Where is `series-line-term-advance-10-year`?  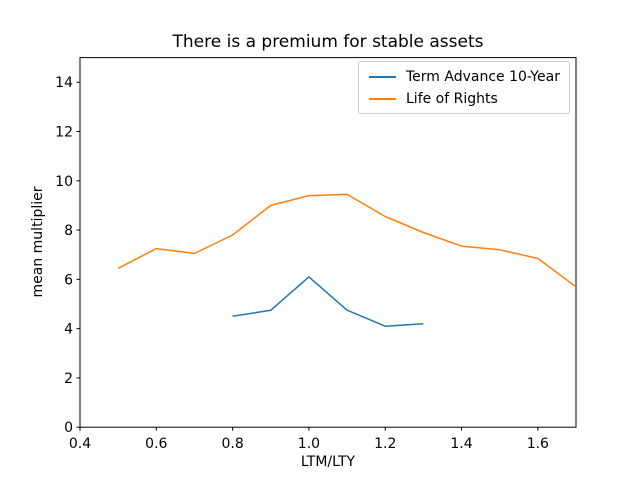
series-line-term-advance-10-year is located at coordinates (328, 301).